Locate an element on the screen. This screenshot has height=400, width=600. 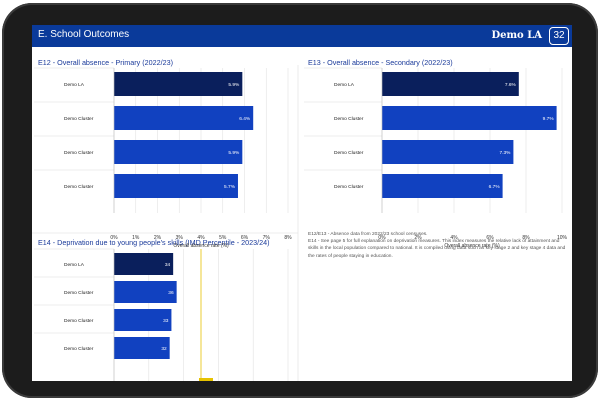
brand-name: Demo LA is located at coordinates (516, 35).